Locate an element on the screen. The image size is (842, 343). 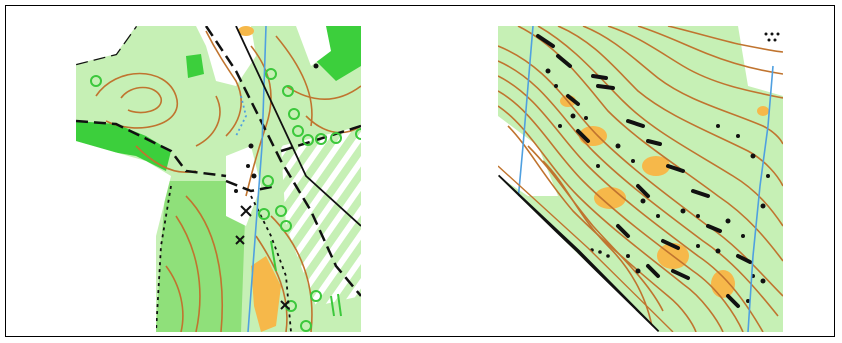
open-forest-patch-left is located at coordinates (528, 156).